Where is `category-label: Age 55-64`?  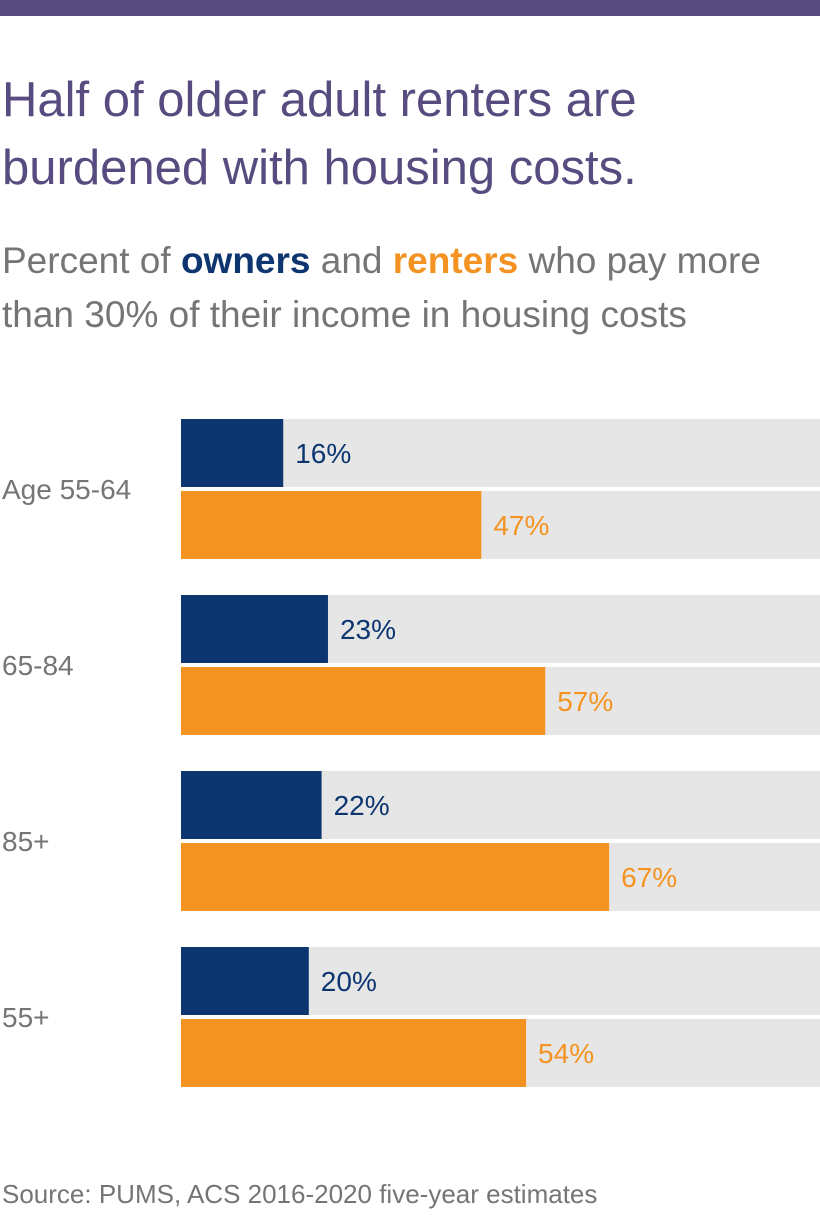
category-label: Age 55-64 is located at coordinates (66, 489).